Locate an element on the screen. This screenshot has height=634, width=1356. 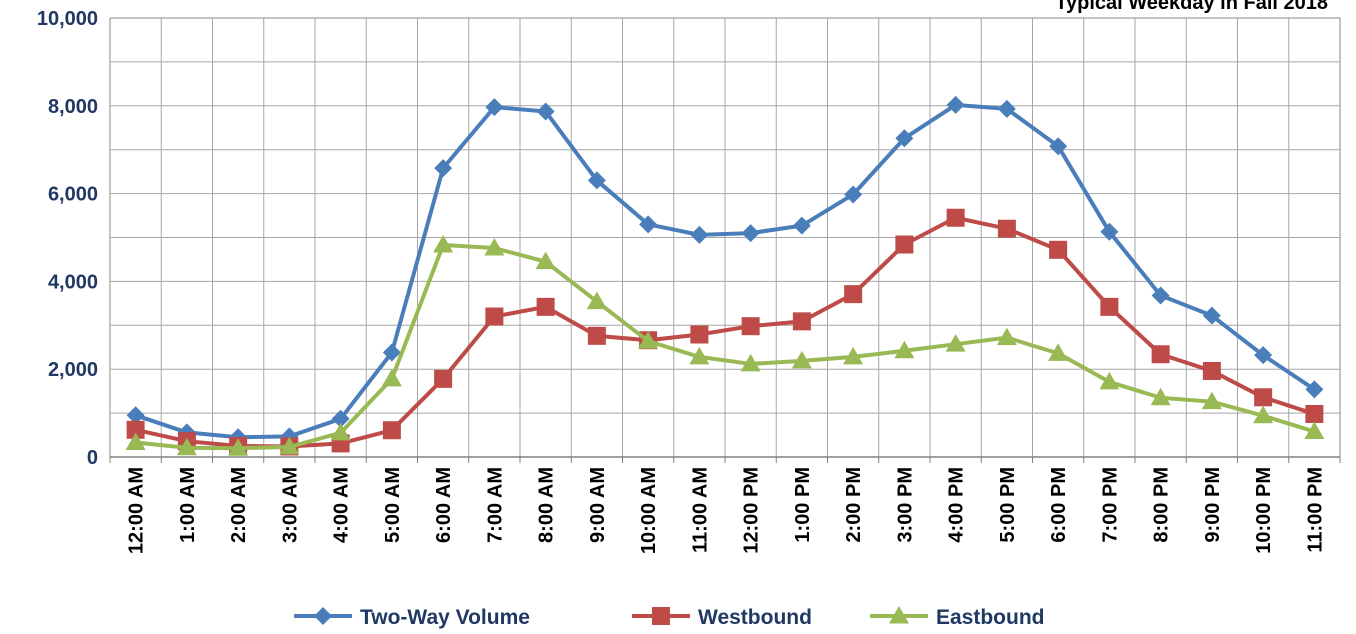
y-tick-label: 4,000 is located at coordinates (73, 282).